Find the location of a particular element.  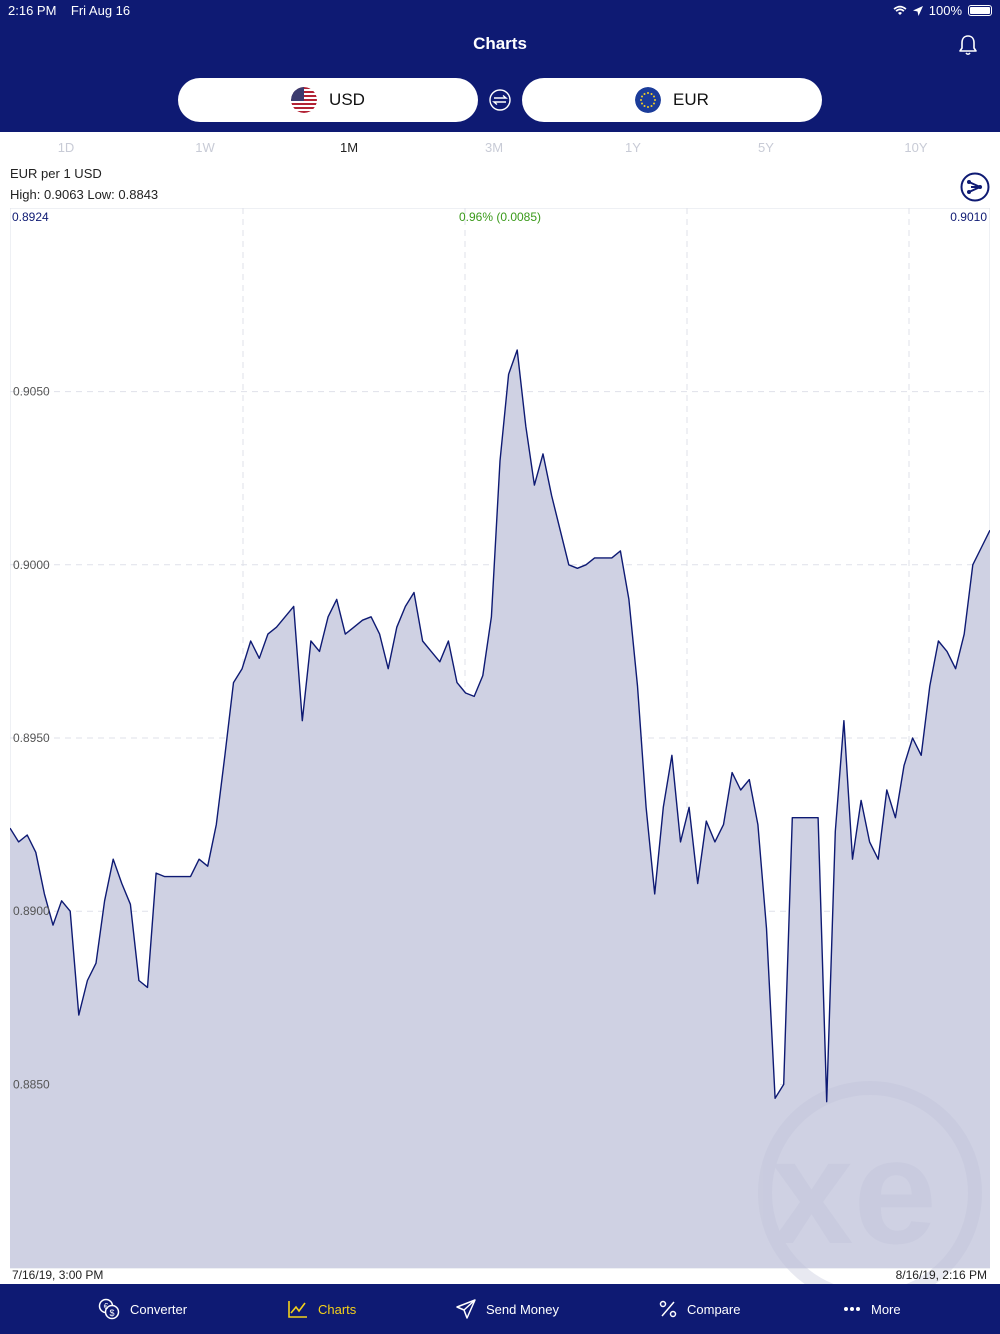

y-axis-labels: 0.9050 0.9000 0.8950 0.8900 0.8850 is located at coordinates (31, 738).